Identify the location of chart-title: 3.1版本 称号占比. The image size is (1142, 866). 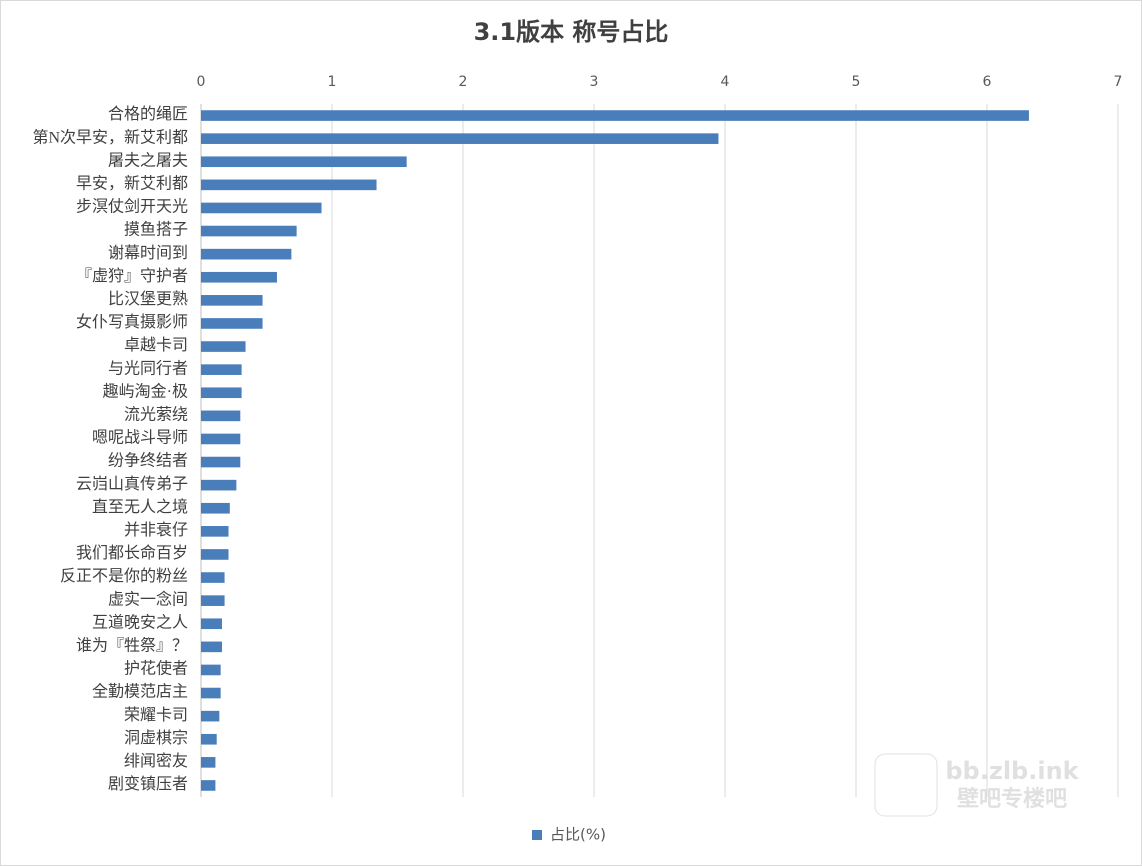
(571, 32).